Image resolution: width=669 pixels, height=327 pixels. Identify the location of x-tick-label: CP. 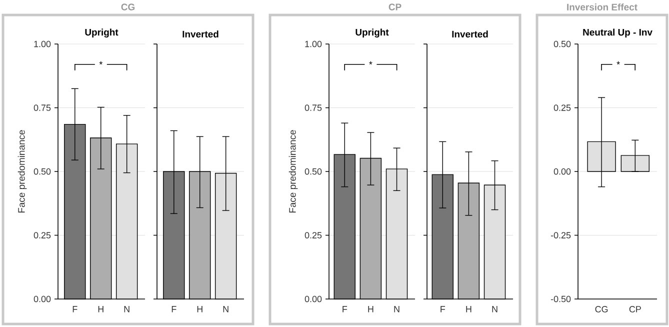
(635, 309).